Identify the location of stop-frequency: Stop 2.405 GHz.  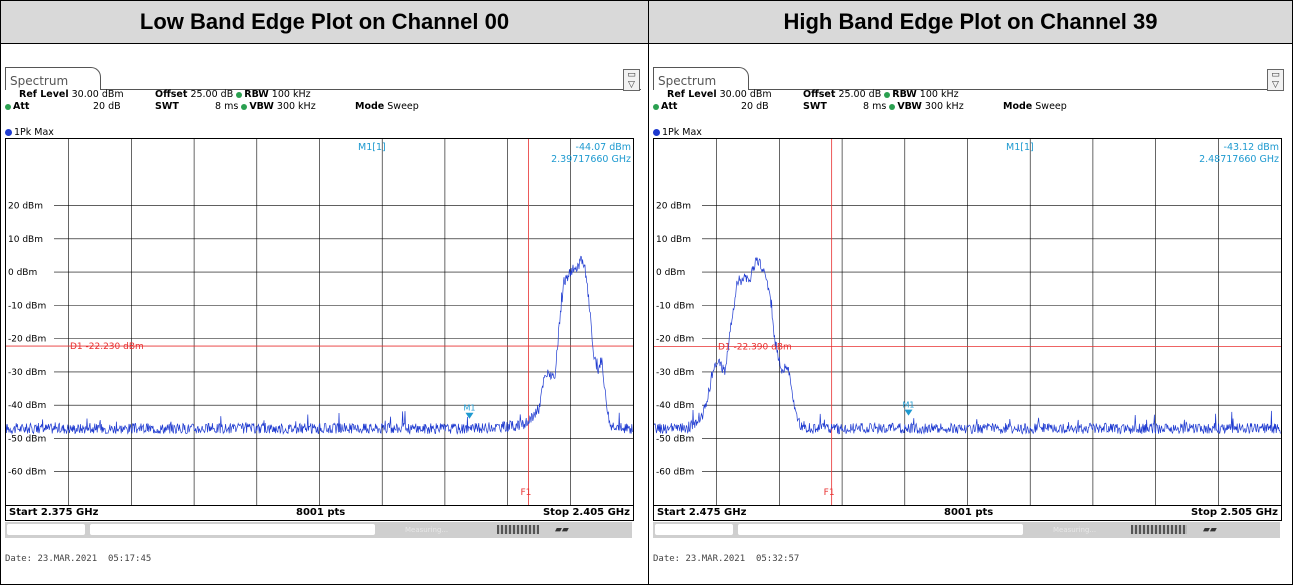
(586, 512).